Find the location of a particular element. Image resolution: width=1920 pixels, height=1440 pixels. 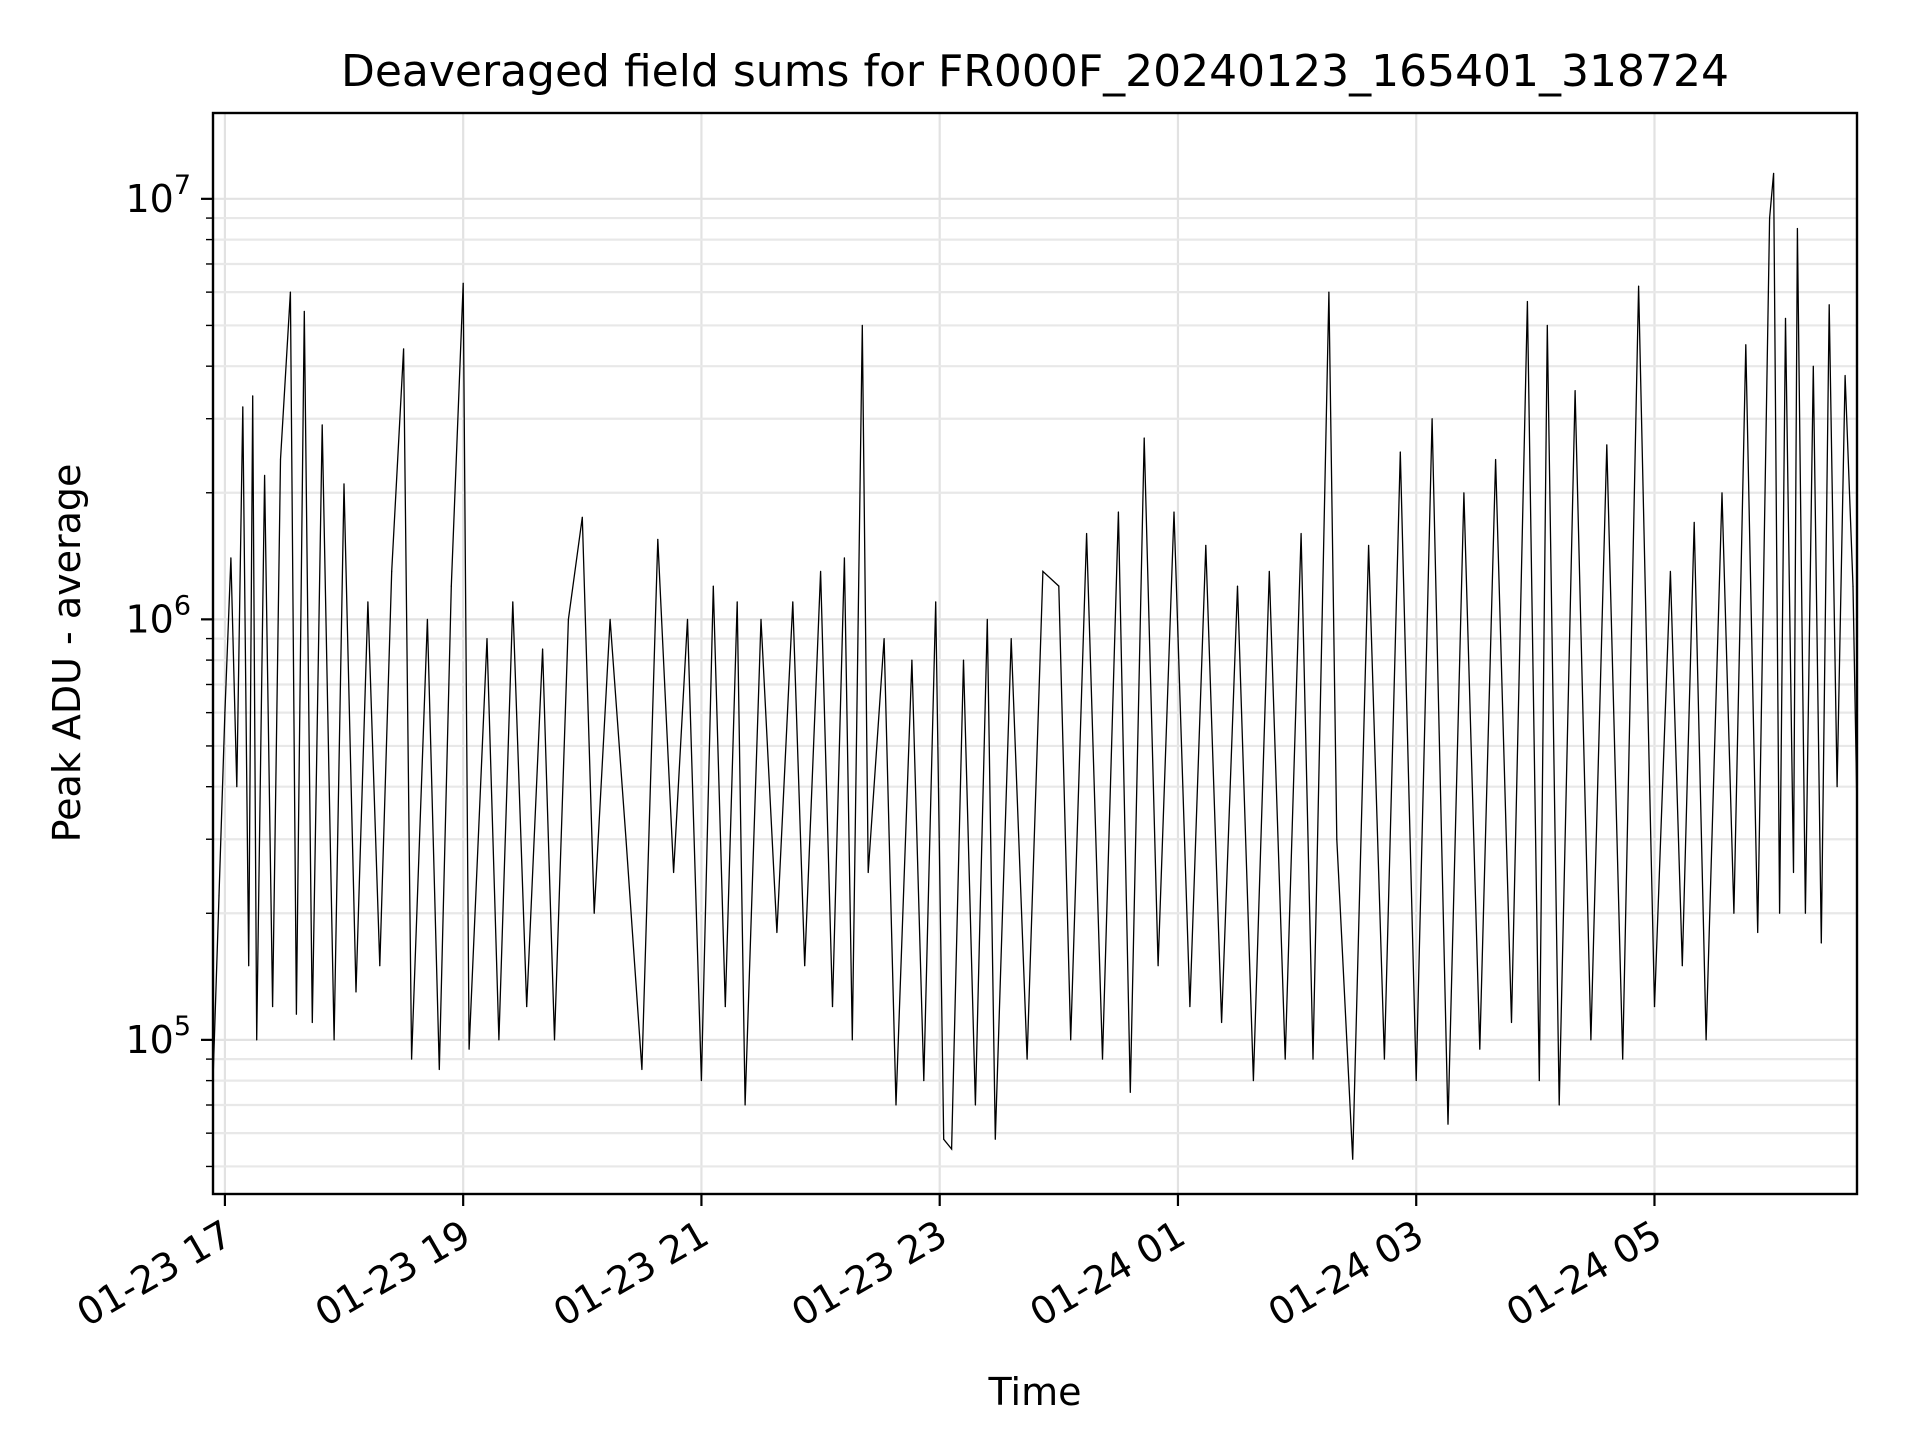

x-tick-label: 01-24 05 is located at coordinates (1584, 1274).